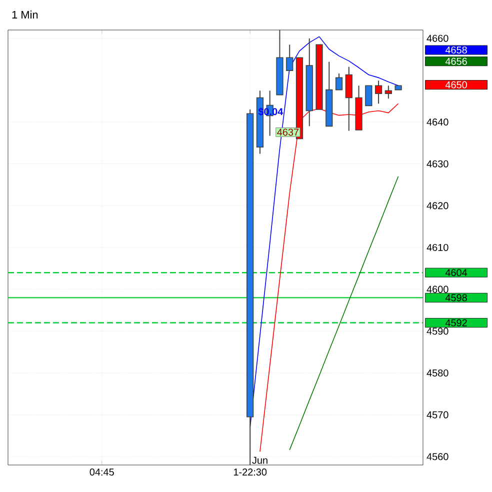  Describe the element at coordinates (437, 373) in the screenshot. I see `y-tick-label: 4580` at that location.